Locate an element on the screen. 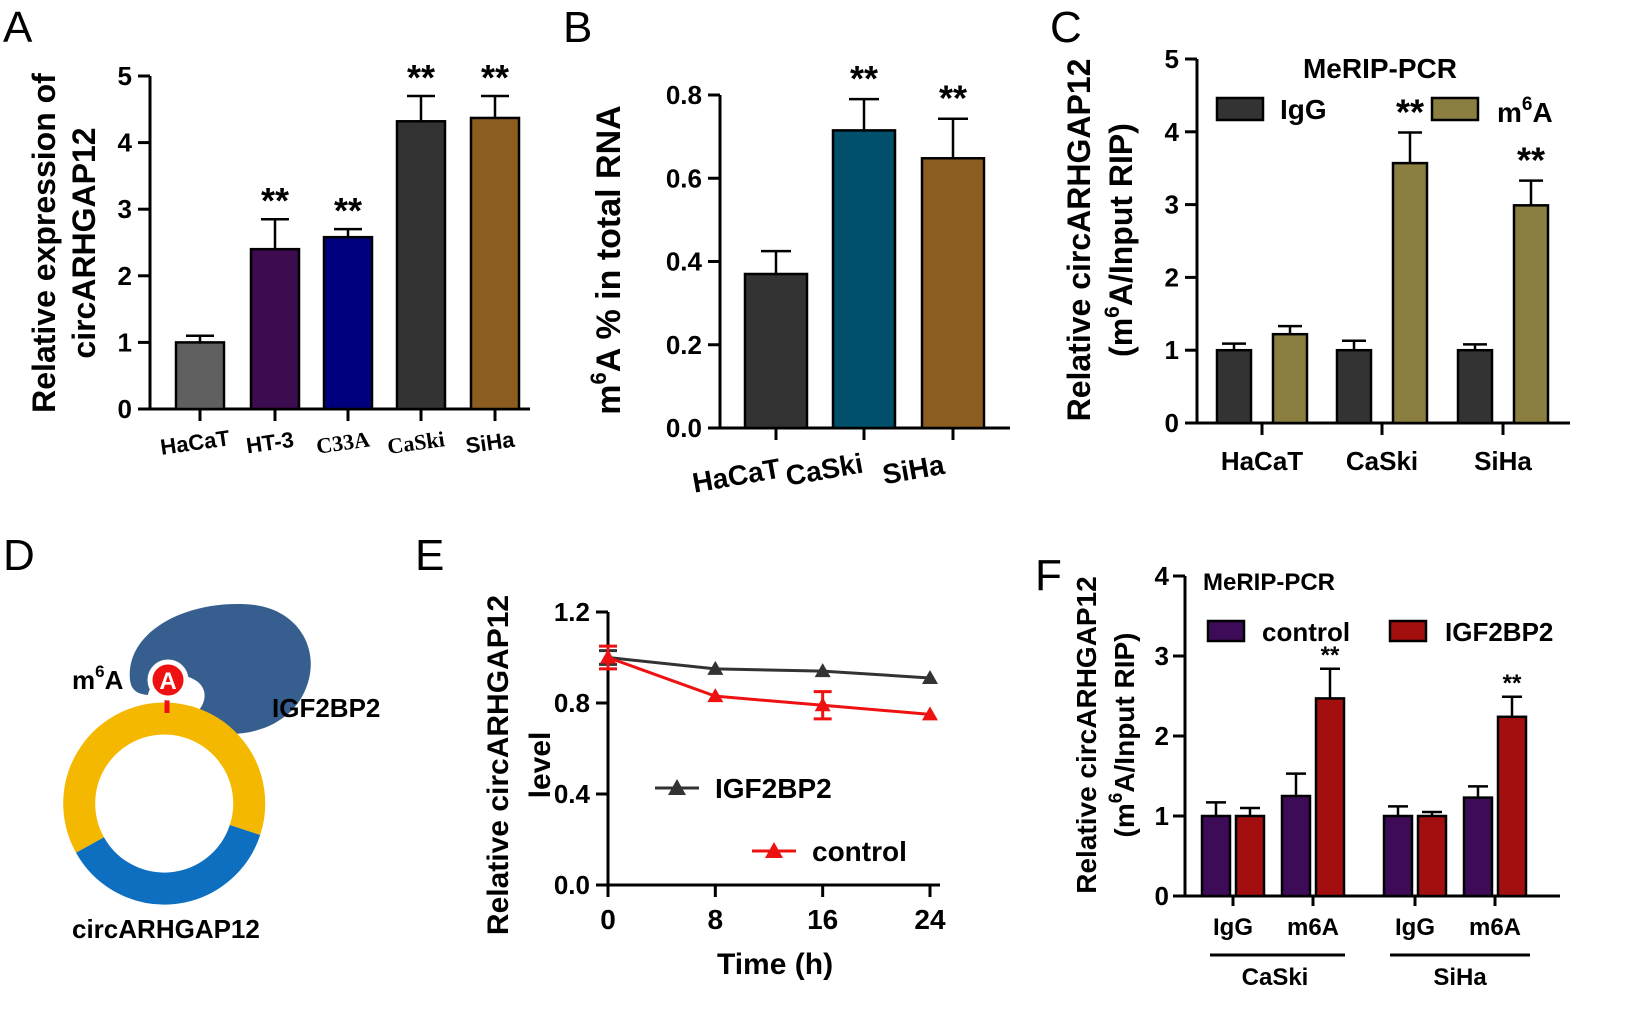  b-y-tick-label: 0.4 is located at coordinates (684, 262).